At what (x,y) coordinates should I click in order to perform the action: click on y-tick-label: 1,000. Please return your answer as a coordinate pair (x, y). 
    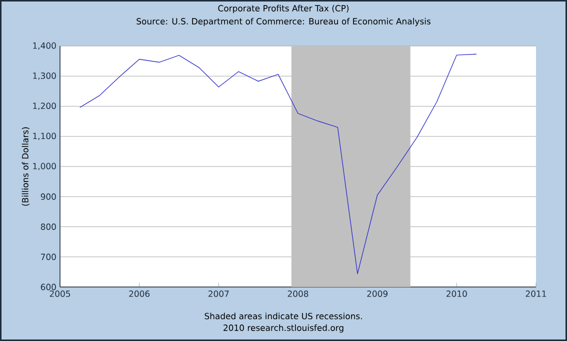
    Looking at the image, I should click on (44, 166).